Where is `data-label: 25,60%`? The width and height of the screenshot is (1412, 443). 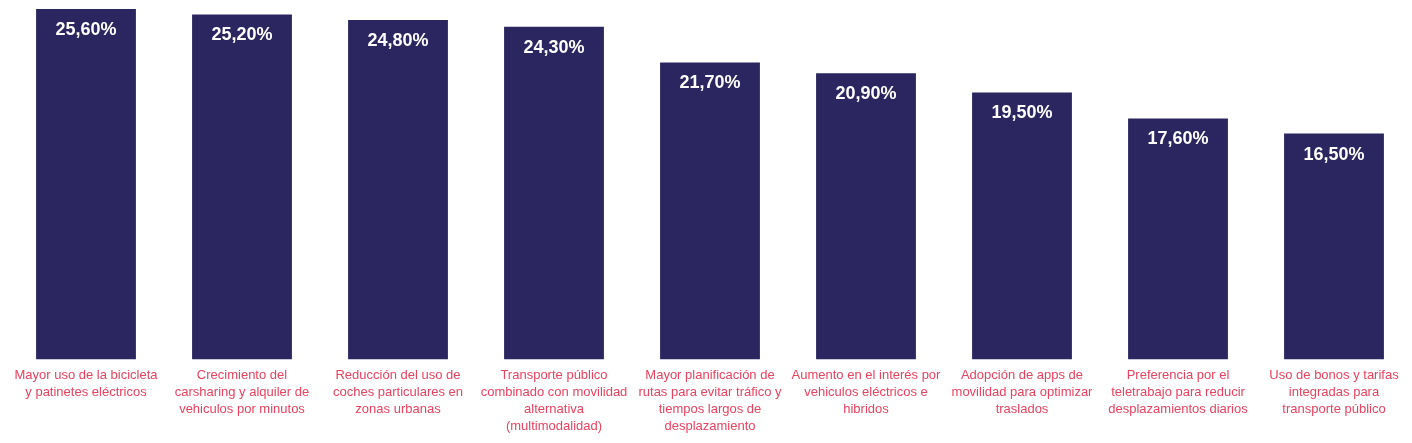 data-label: 25,60% is located at coordinates (86, 28).